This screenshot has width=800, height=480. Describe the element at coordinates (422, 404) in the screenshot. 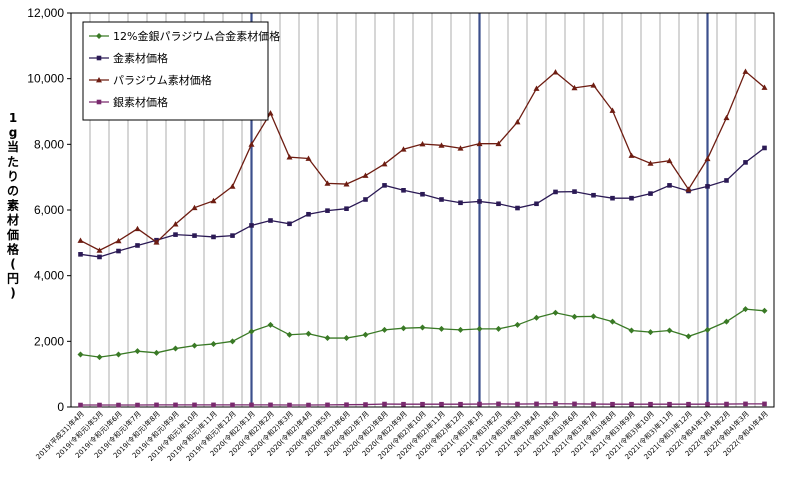

I see `series-group` at that location.